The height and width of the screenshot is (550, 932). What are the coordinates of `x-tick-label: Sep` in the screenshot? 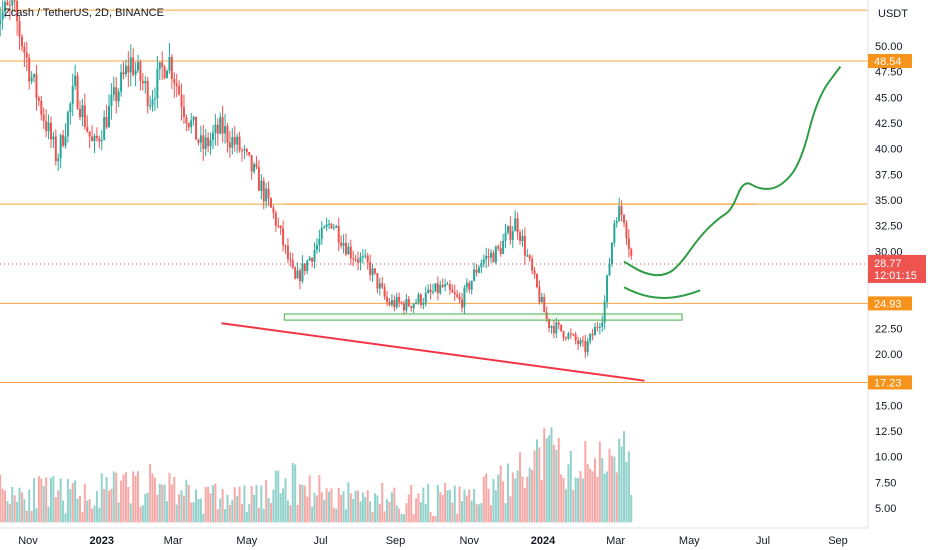 It's located at (838, 541).